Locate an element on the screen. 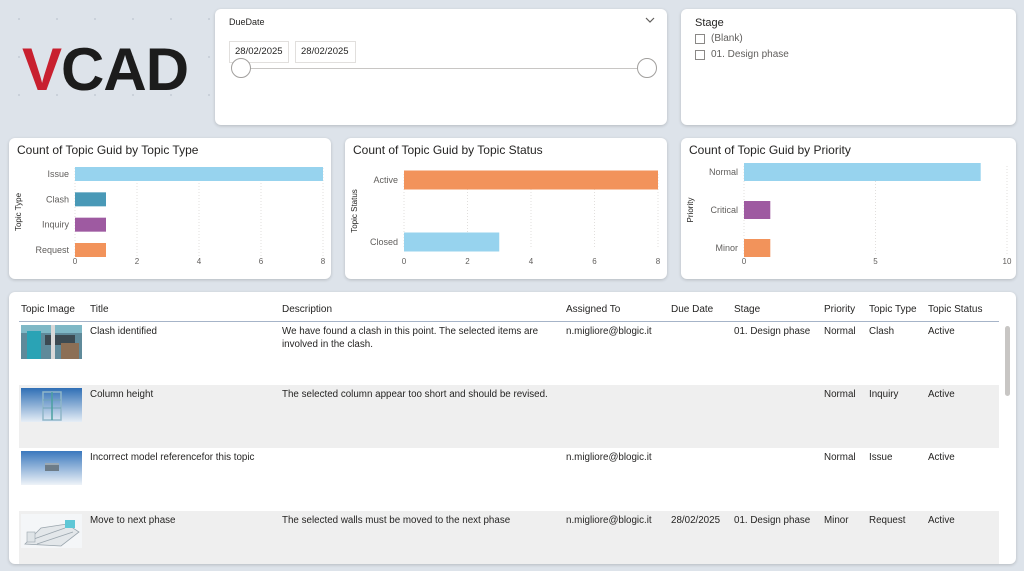 The width and height of the screenshot is (1024, 571). stage-option-blank: (Blank) is located at coordinates (719, 38).